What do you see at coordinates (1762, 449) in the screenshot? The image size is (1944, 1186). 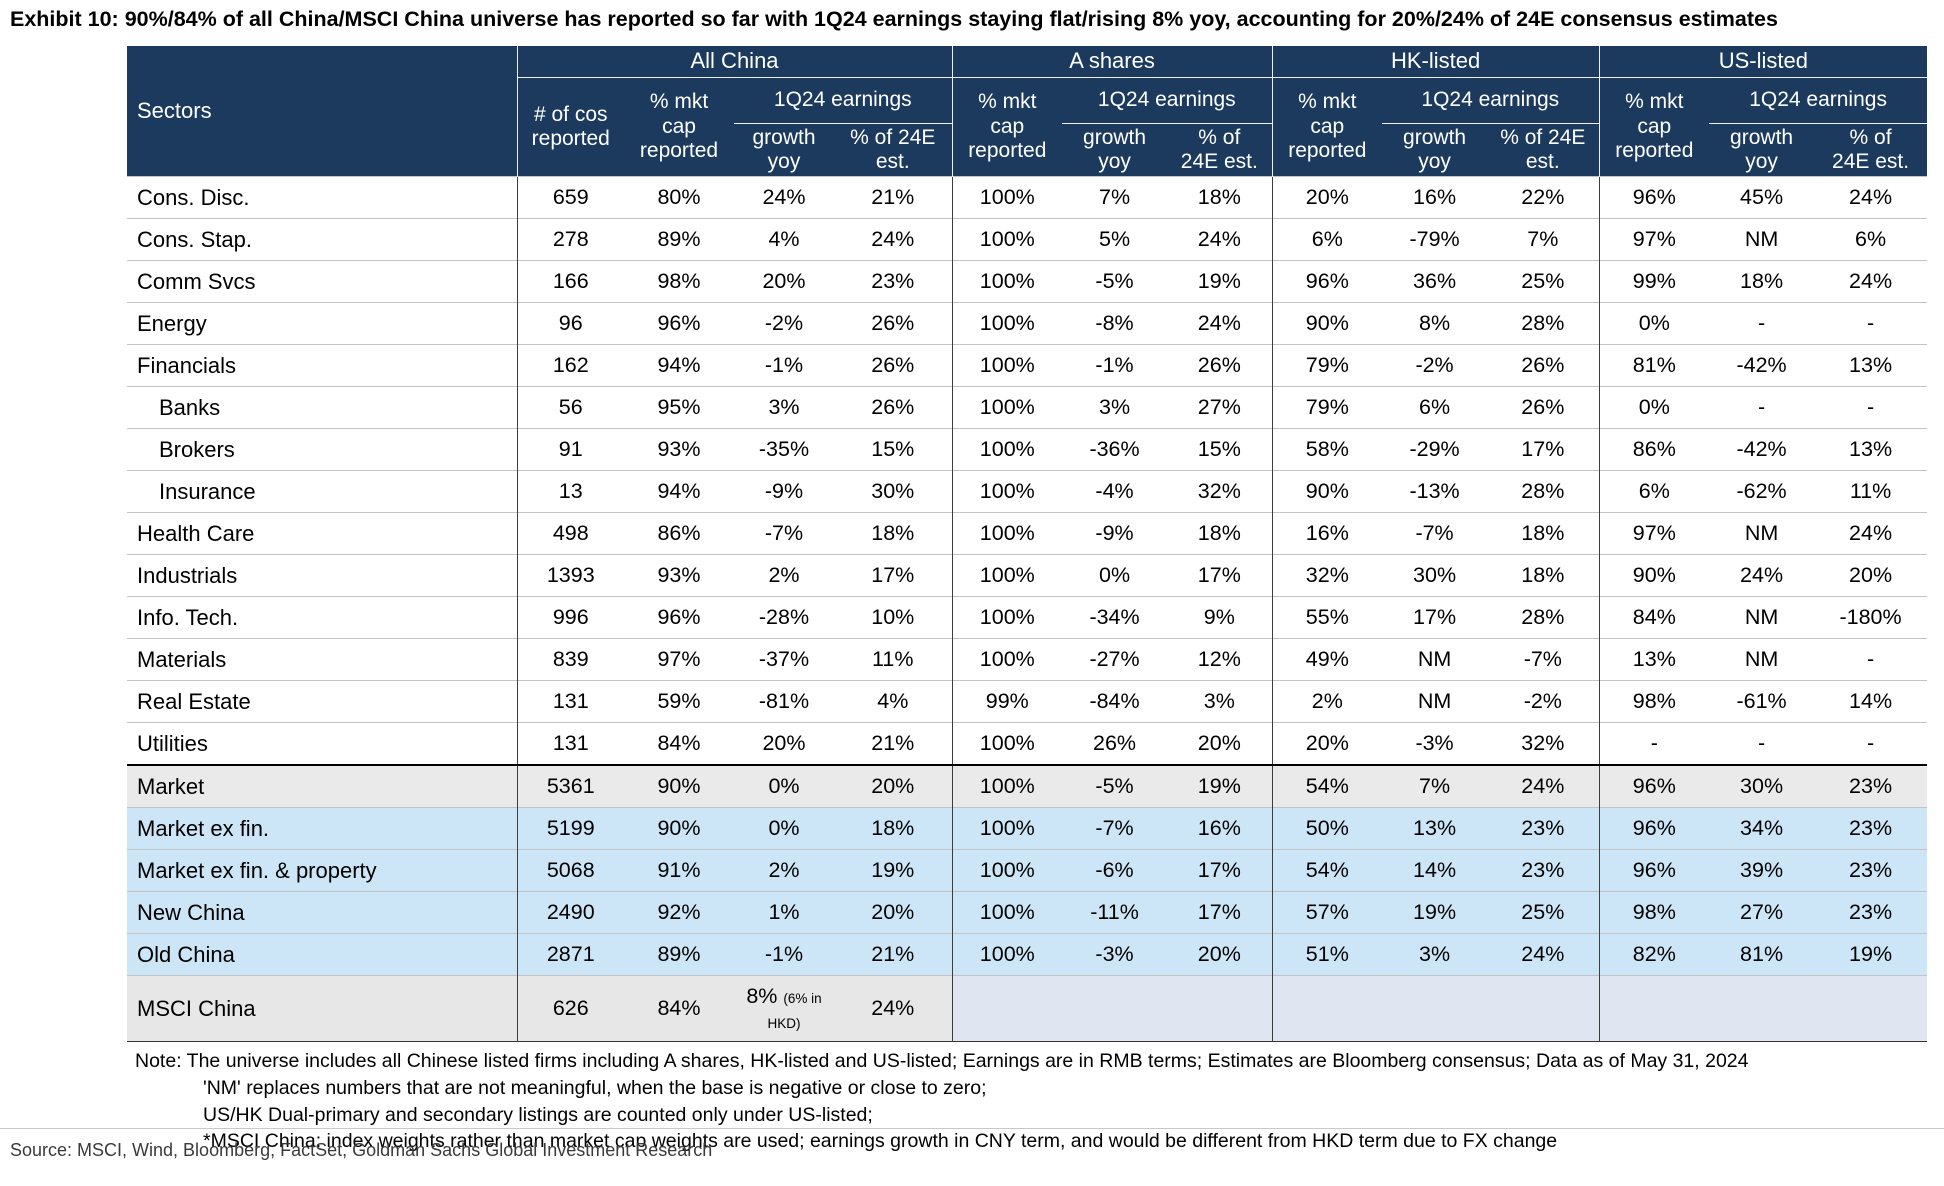 I see `value-cell: -42%` at bounding box center [1762, 449].